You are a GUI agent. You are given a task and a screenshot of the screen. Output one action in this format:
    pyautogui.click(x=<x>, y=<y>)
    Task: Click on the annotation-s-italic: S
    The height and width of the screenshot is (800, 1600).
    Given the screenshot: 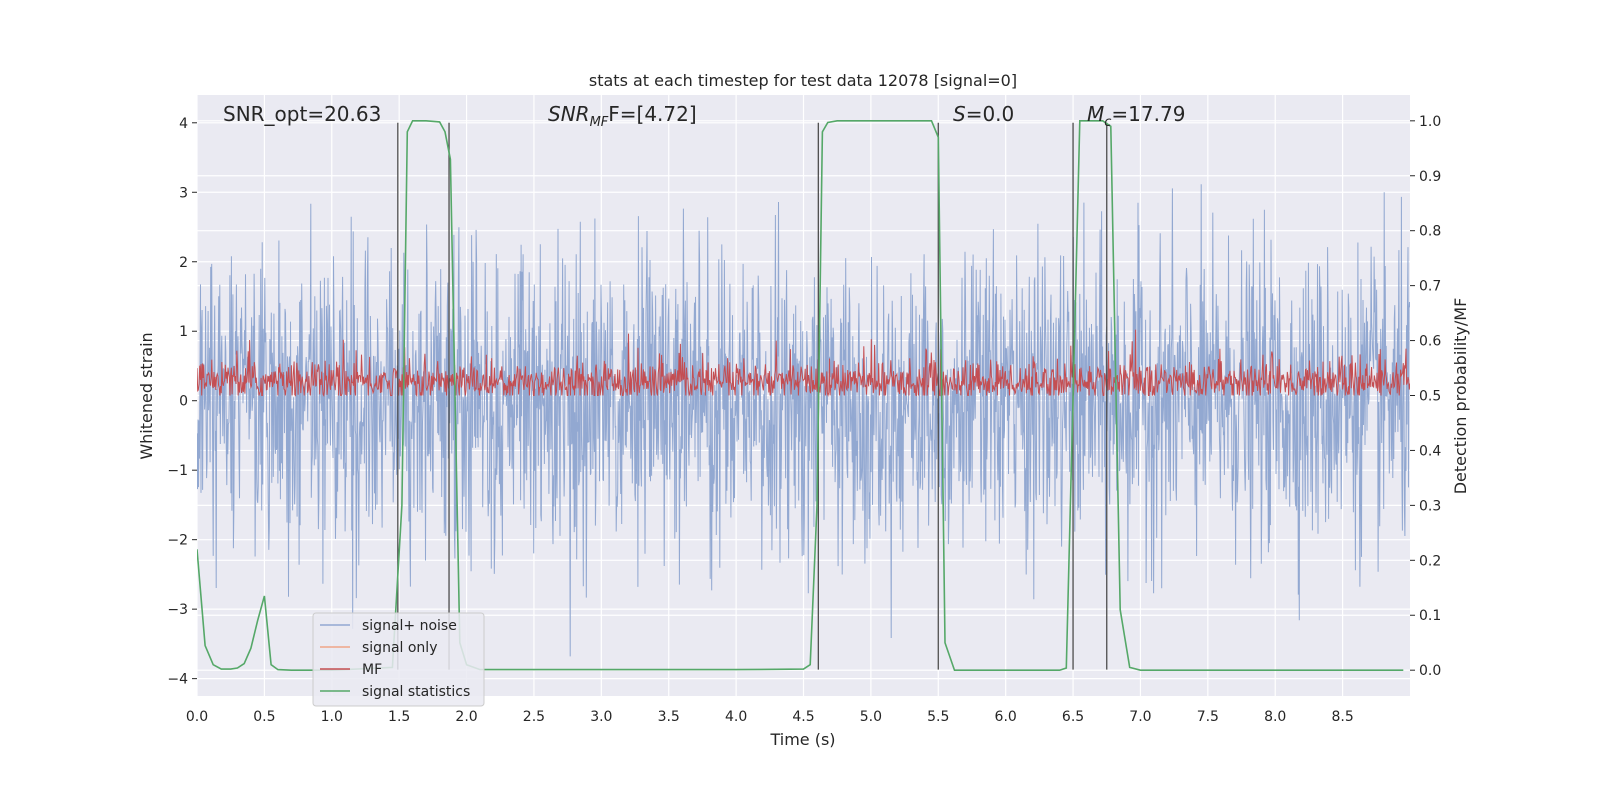 What is the action you would take?
    pyautogui.click(x=959, y=114)
    